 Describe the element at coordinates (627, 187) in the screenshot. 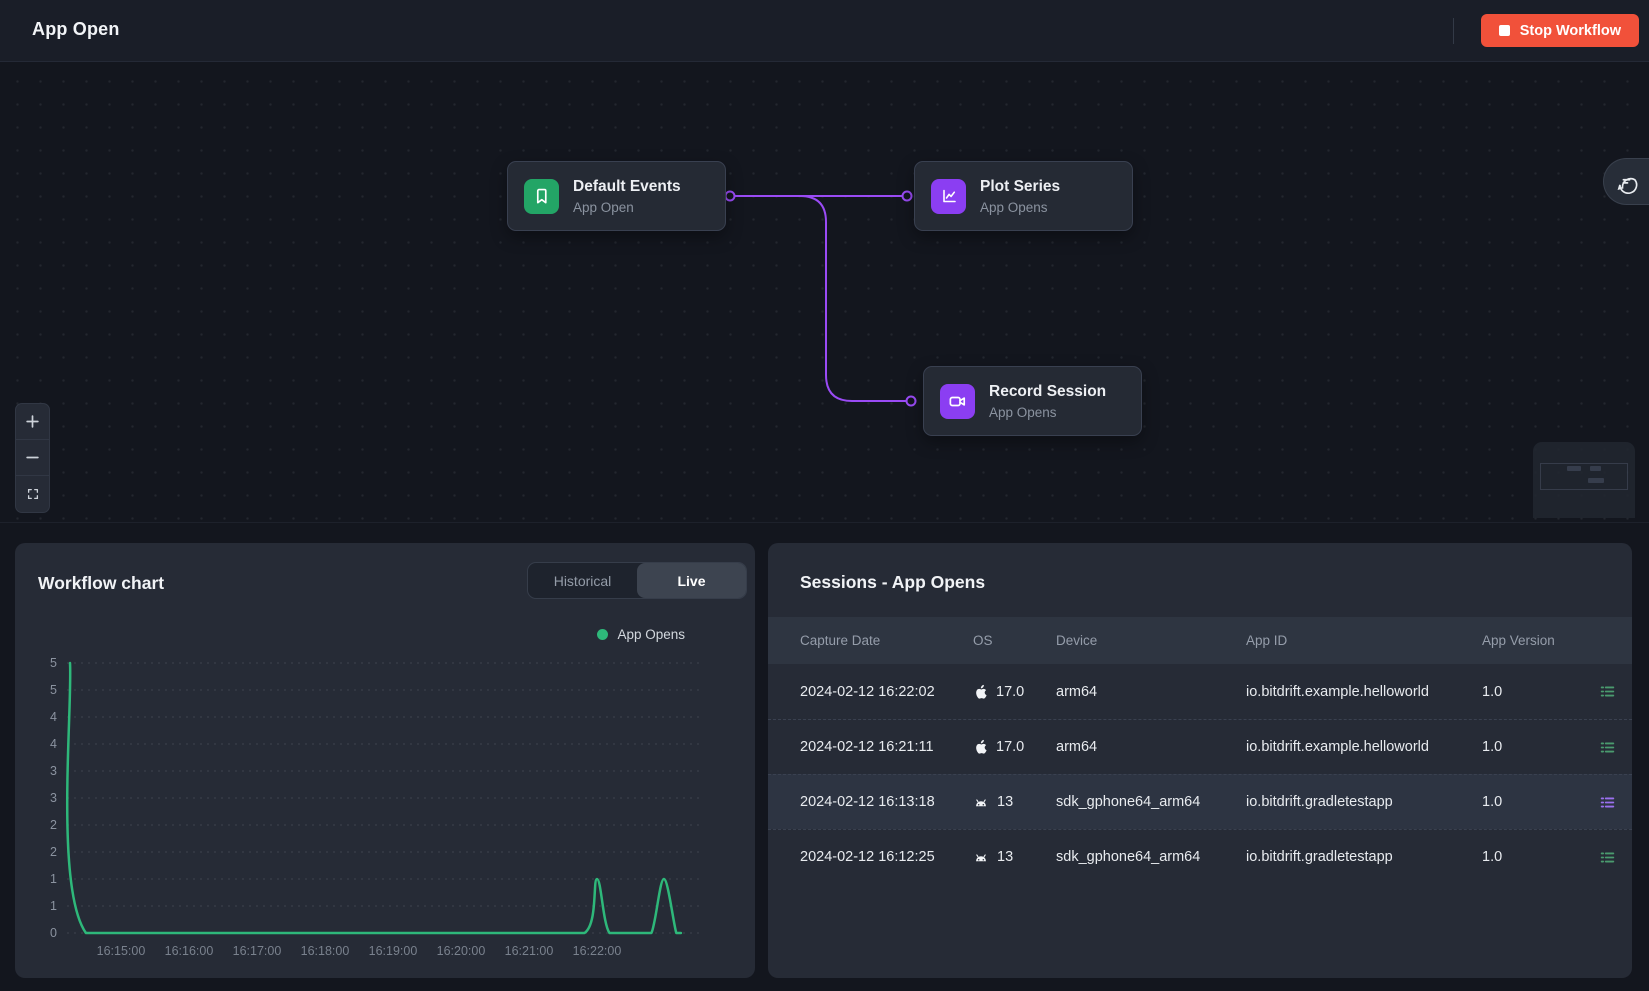

I see `node-title: Default Events` at that location.